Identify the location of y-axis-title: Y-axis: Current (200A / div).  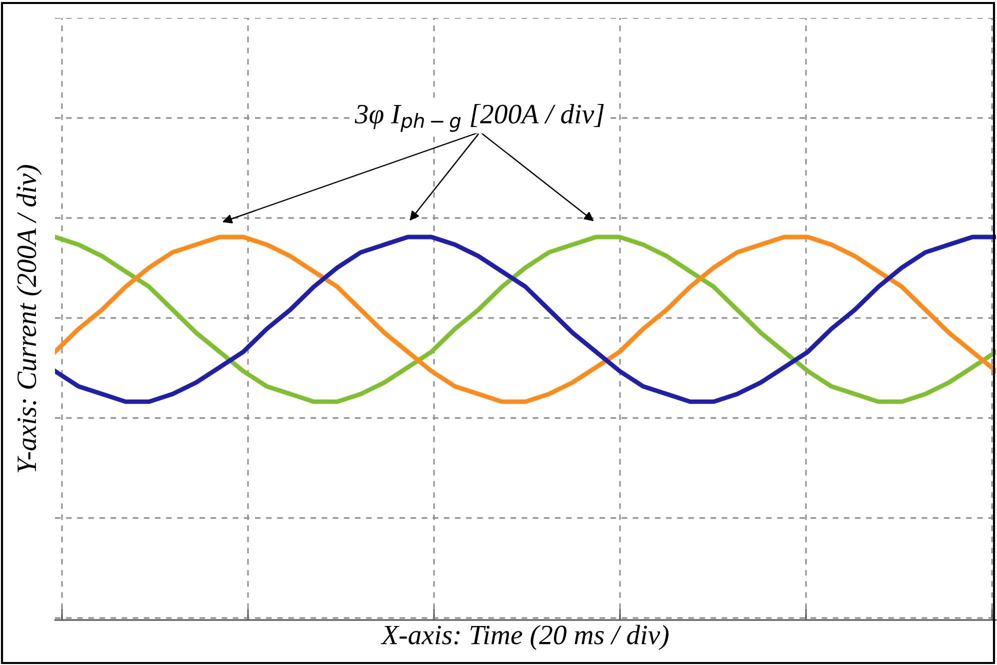
(29, 318).